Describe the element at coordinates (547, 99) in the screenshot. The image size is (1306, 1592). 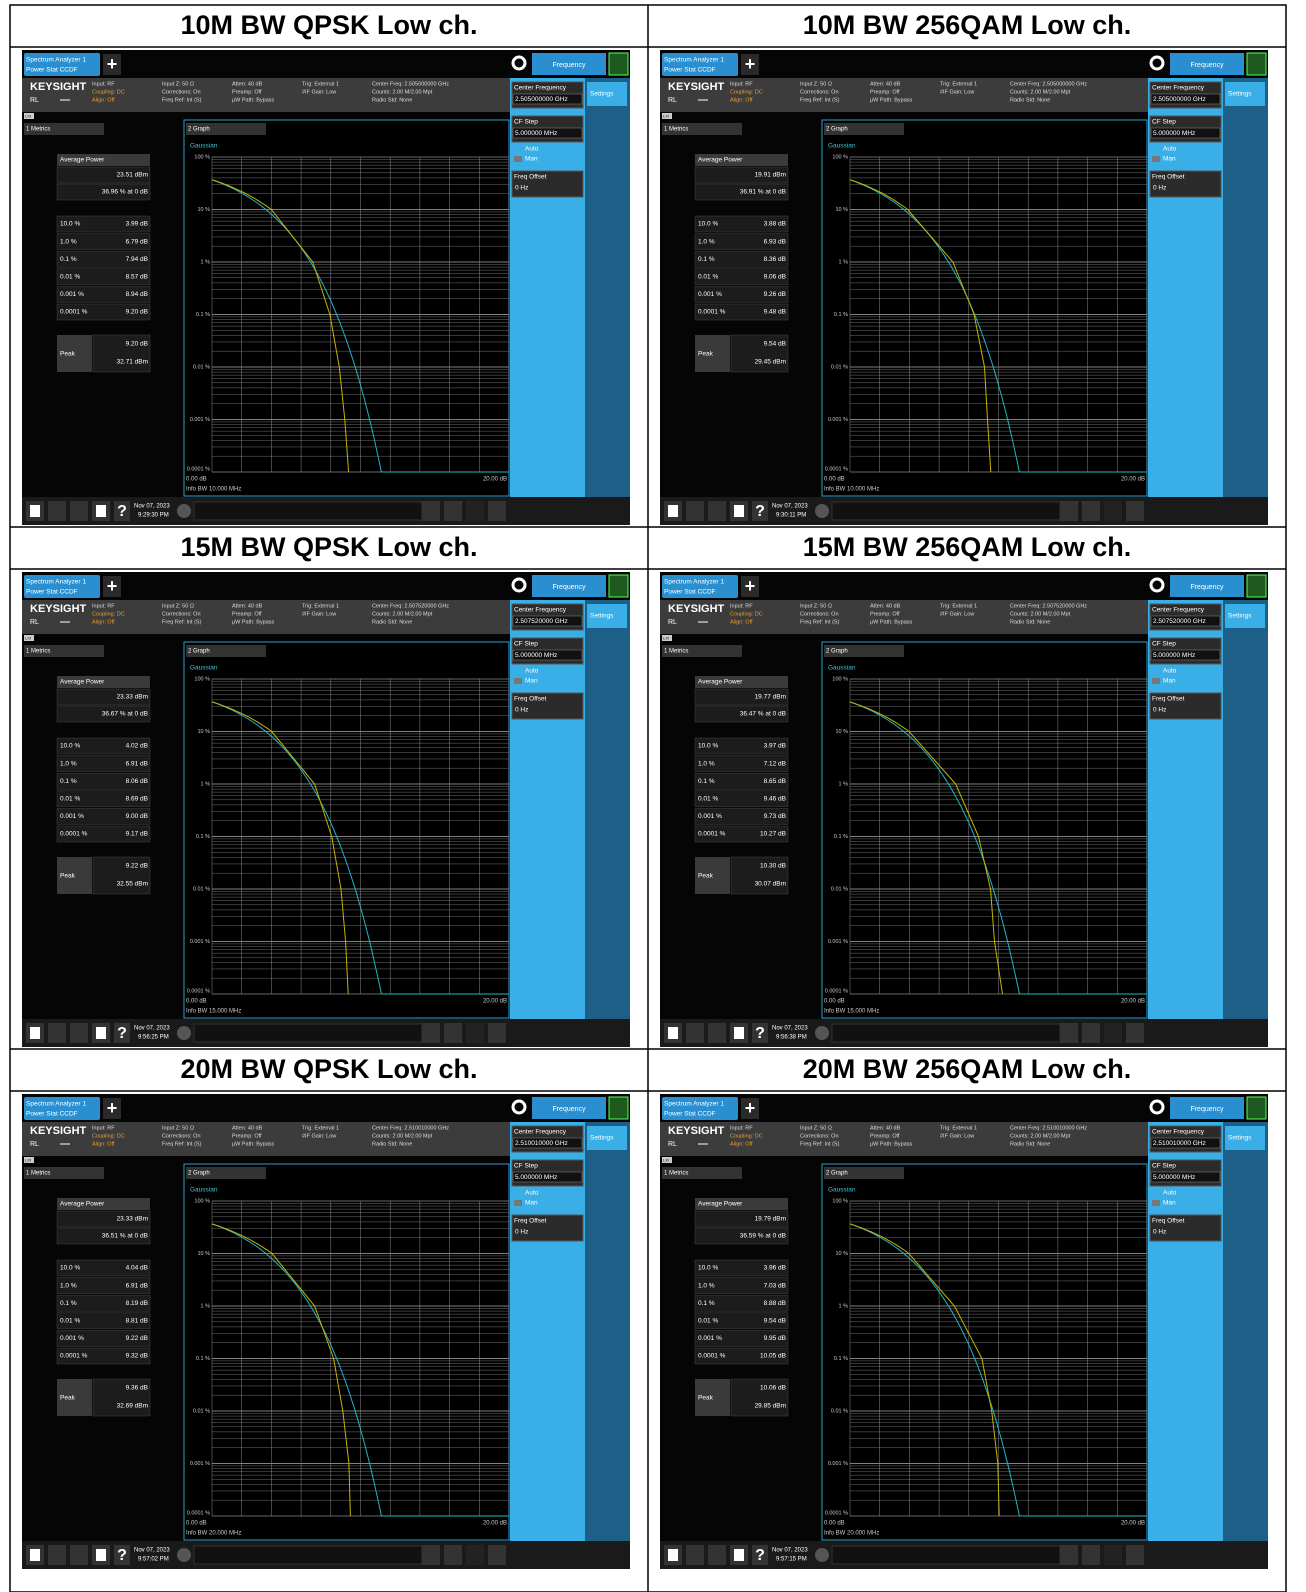
I see `center-frequency-value-box` at that location.